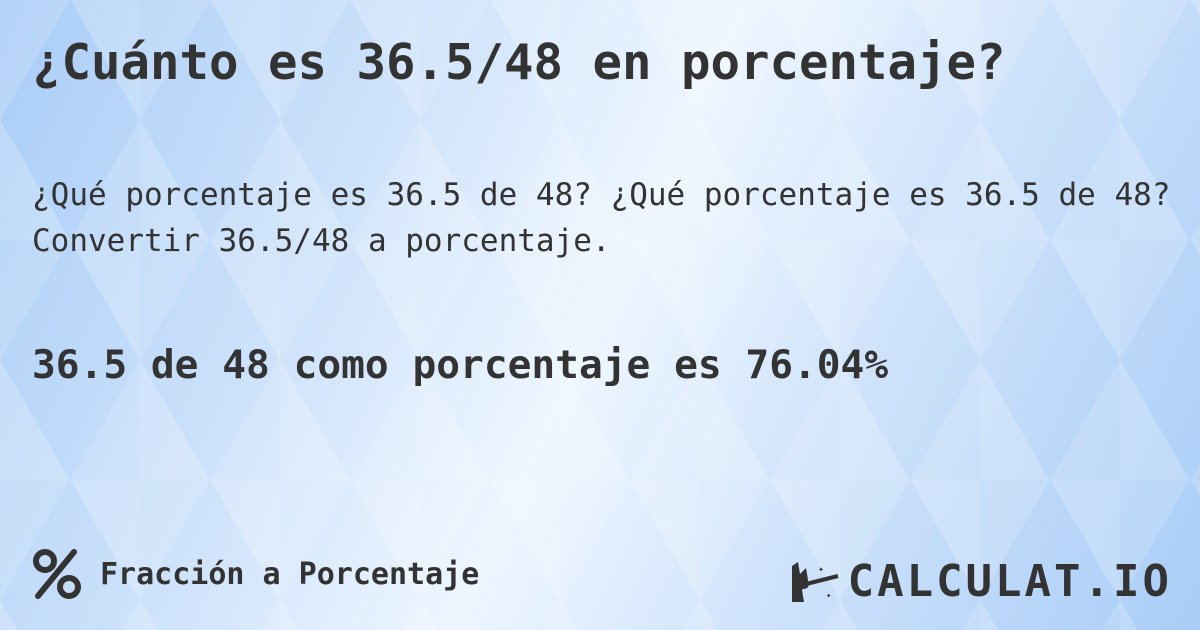 The width and height of the screenshot is (1200, 630). What do you see at coordinates (290, 574) in the screenshot?
I see `category-label: Fracción a Porcentaje` at bounding box center [290, 574].